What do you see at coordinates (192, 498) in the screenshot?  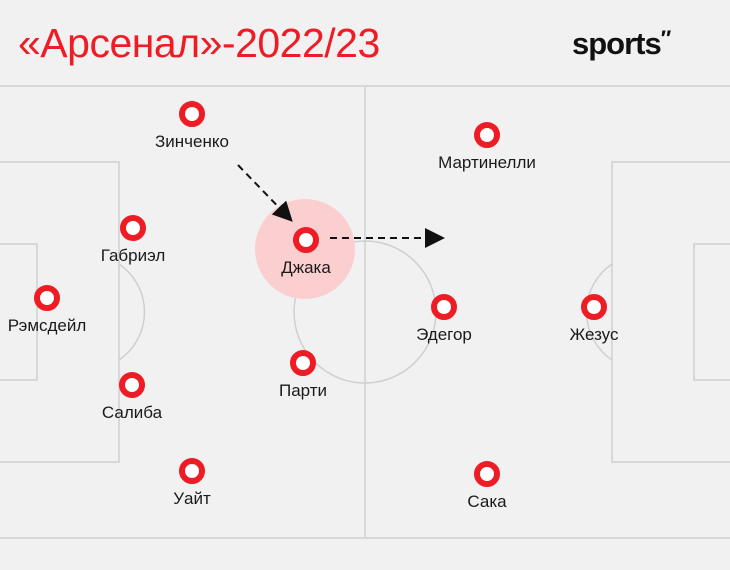 I see `player-name: Уайт` at bounding box center [192, 498].